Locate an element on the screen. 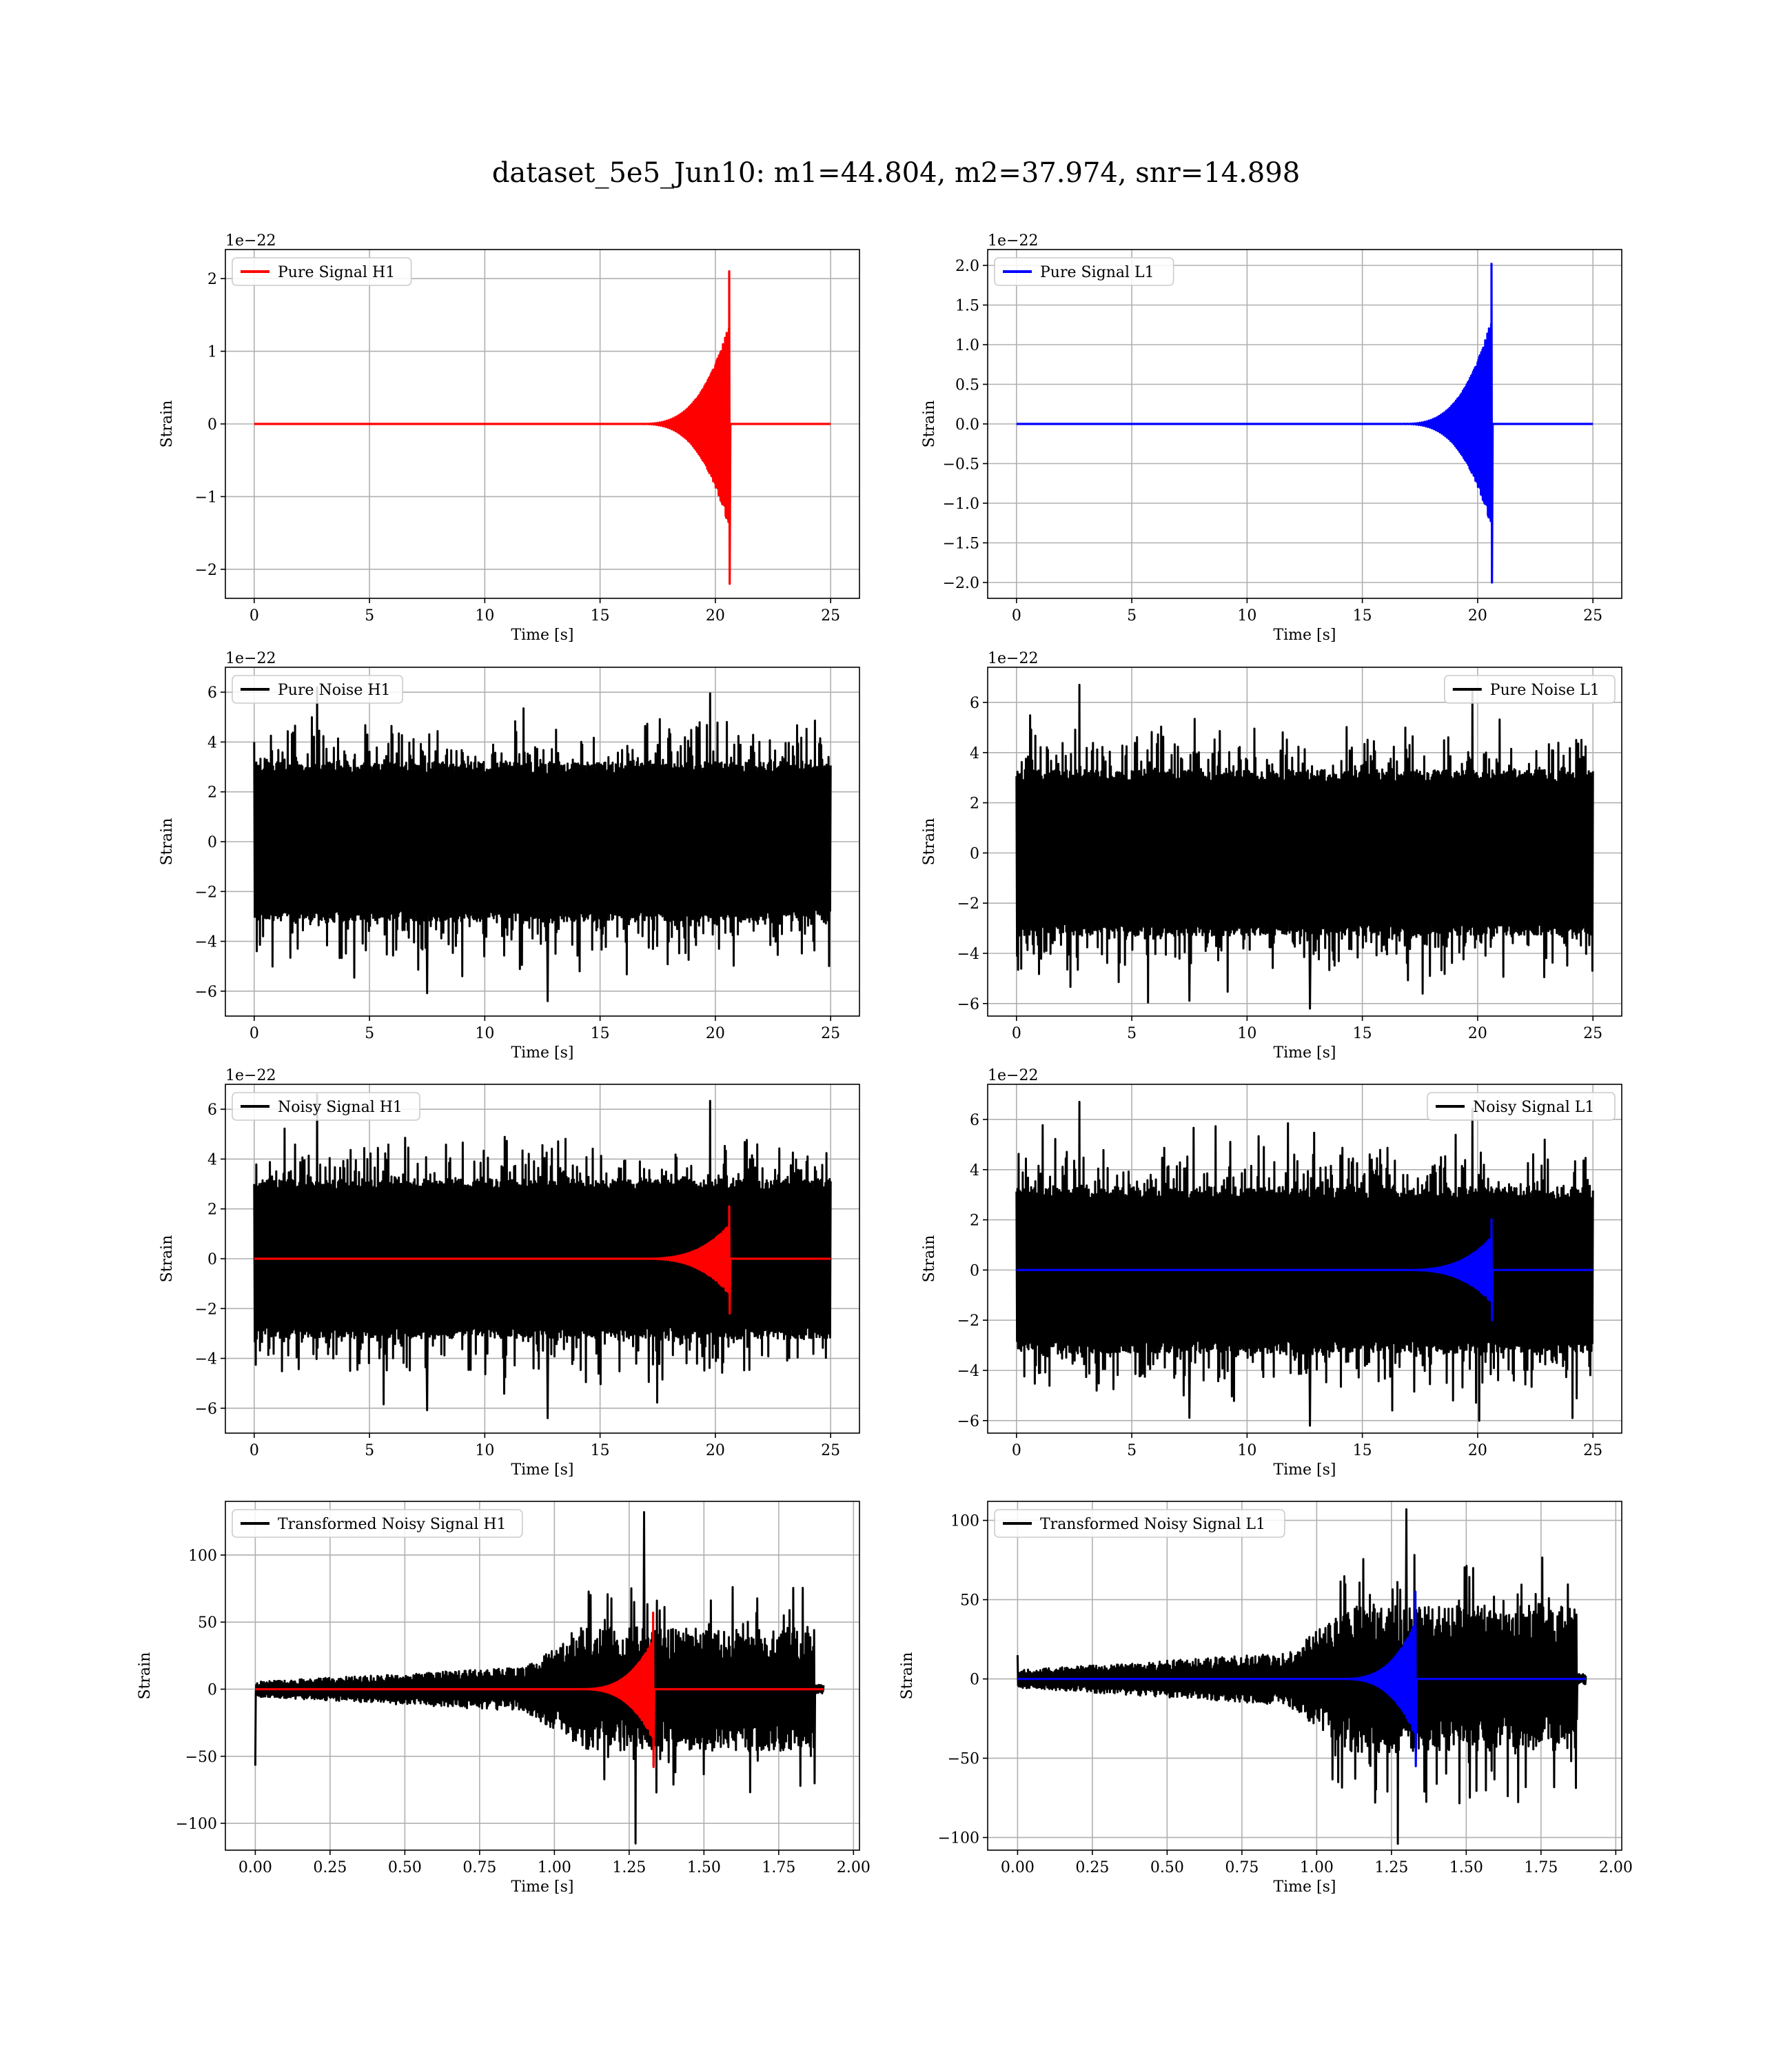 The image size is (1792, 2068). legend: Pure Noise L1 is located at coordinates (1530, 689).